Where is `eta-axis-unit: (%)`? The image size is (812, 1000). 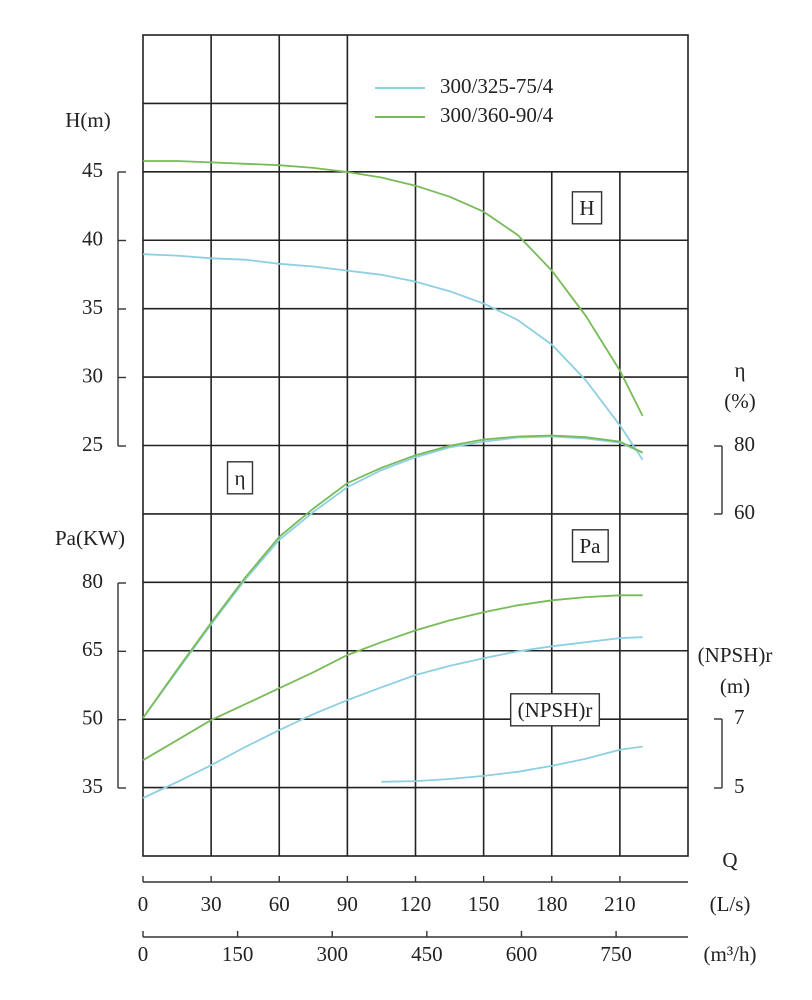 eta-axis-unit: (%) is located at coordinates (739, 401).